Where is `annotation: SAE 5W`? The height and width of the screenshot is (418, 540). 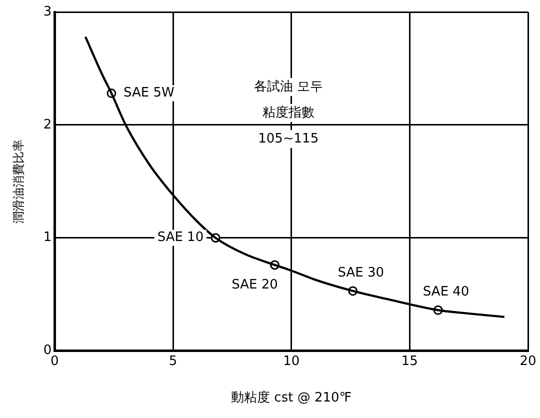
annotation: SAE 5W is located at coordinates (148, 93).